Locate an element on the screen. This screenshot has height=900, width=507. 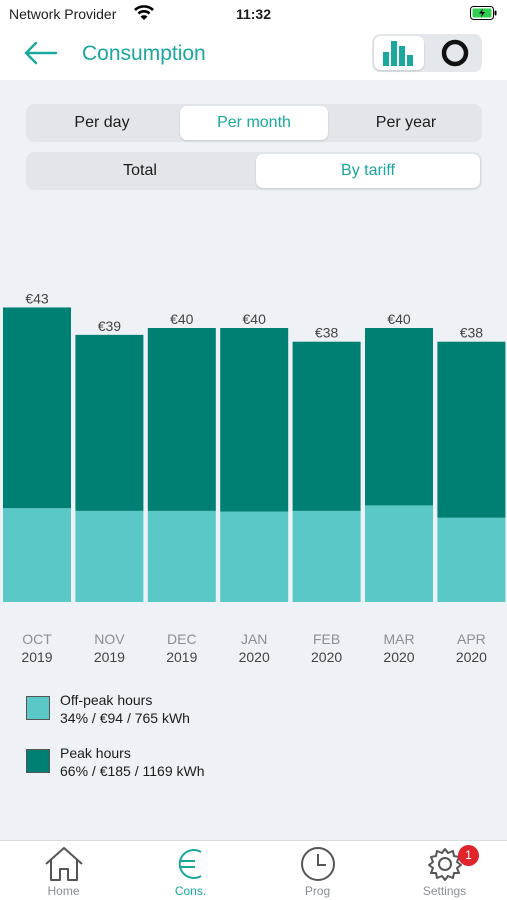
tab-total: Total is located at coordinates (140, 170).